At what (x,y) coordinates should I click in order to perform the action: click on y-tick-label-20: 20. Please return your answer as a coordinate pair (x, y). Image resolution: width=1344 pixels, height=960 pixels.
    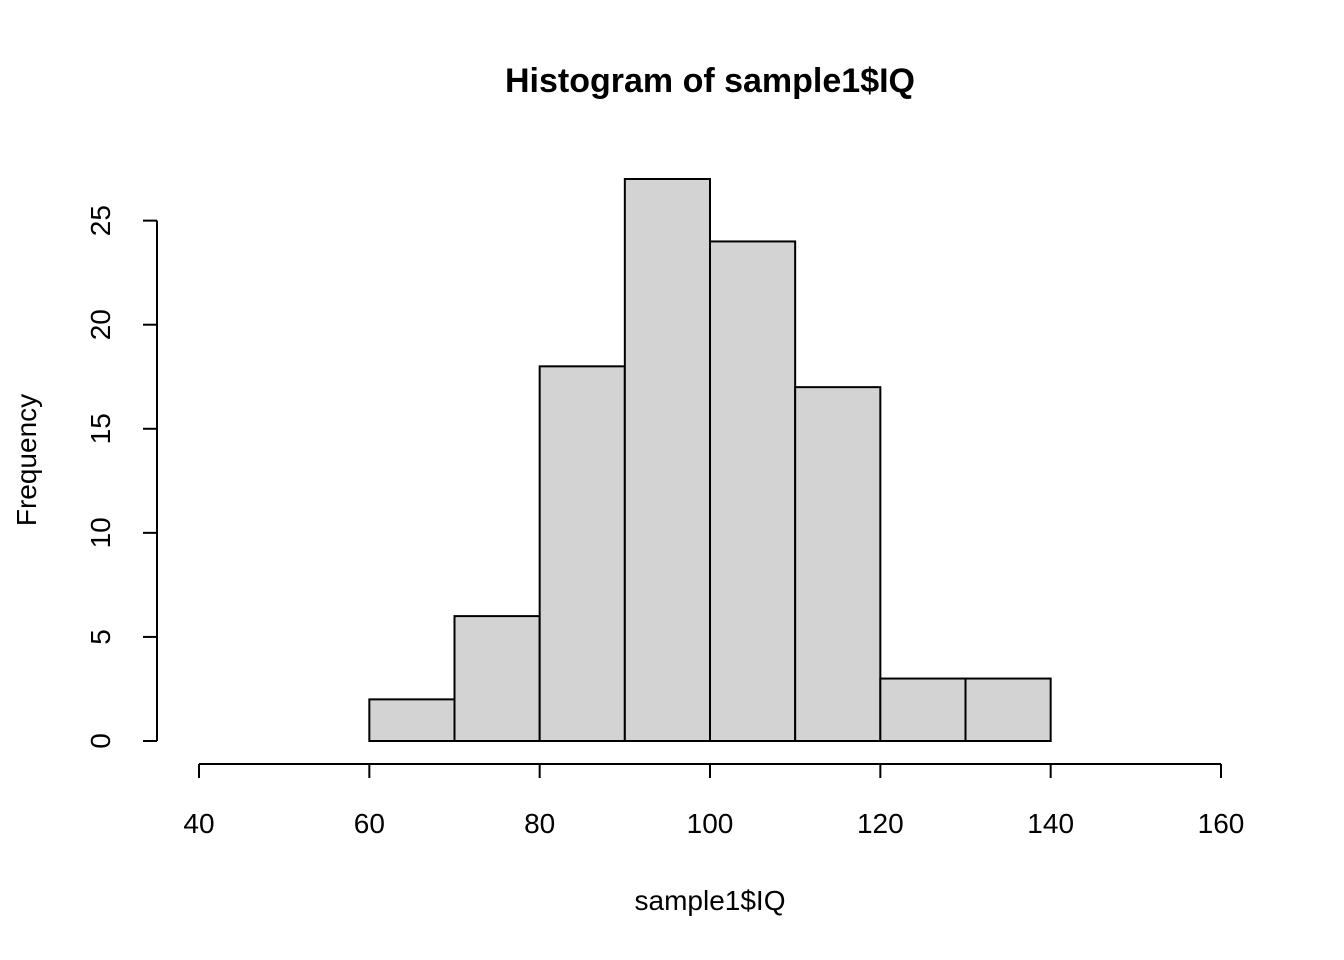
    Looking at the image, I should click on (100, 324).